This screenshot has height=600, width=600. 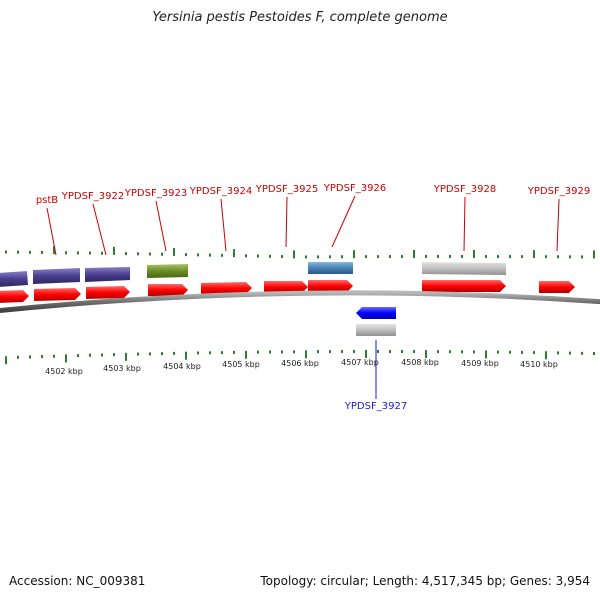 I want to click on kbp-label: 4504 kbp, so click(x=182, y=366).